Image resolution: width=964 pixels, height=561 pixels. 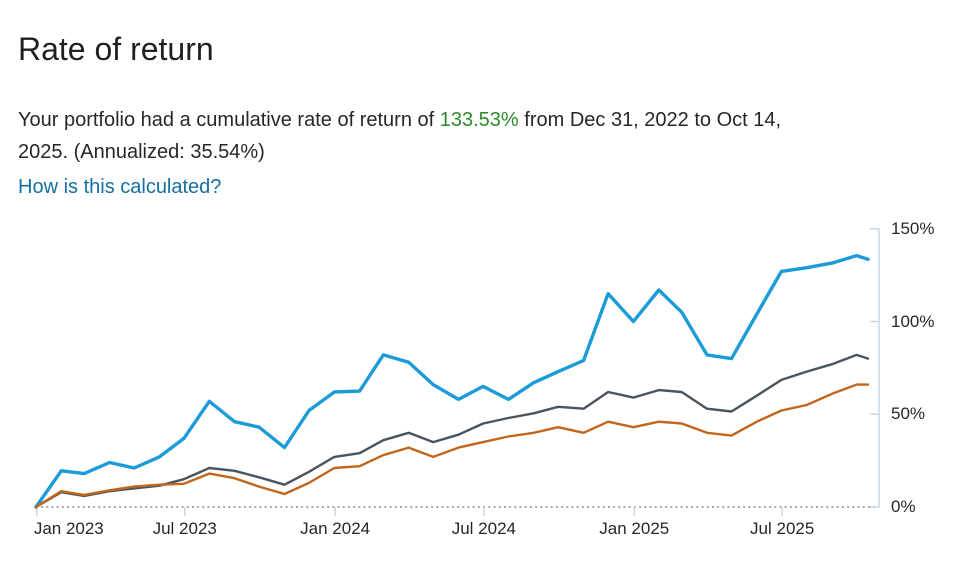 What do you see at coordinates (903, 506) in the screenshot?
I see `y-tick-label: 0%` at bounding box center [903, 506].